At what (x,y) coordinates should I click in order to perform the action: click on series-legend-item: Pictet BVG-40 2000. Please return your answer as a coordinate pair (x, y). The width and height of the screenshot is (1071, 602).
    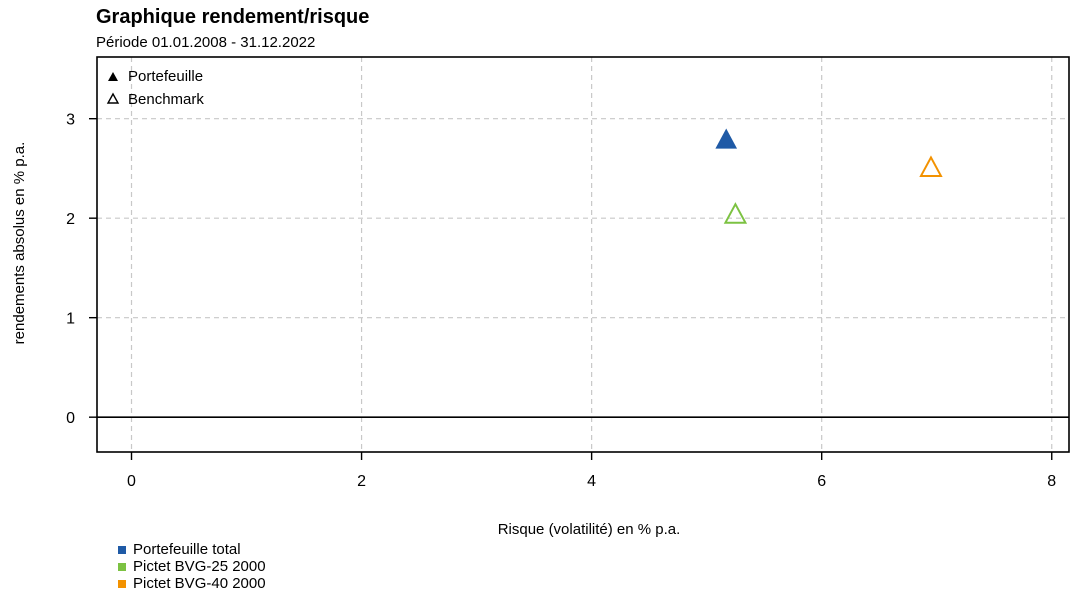
    Looking at the image, I should click on (192, 583).